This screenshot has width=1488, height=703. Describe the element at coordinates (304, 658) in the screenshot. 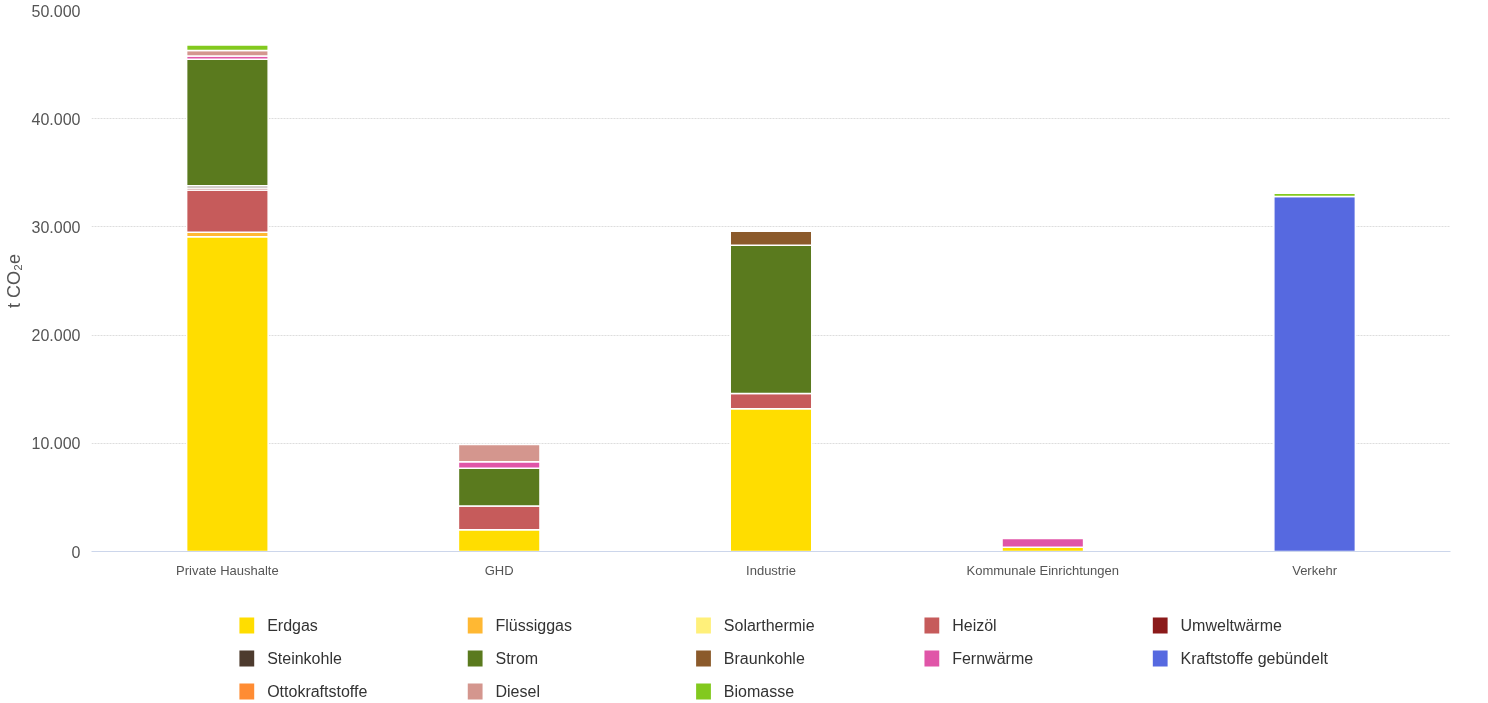

I see `legend-label: Steinkohle` at that location.